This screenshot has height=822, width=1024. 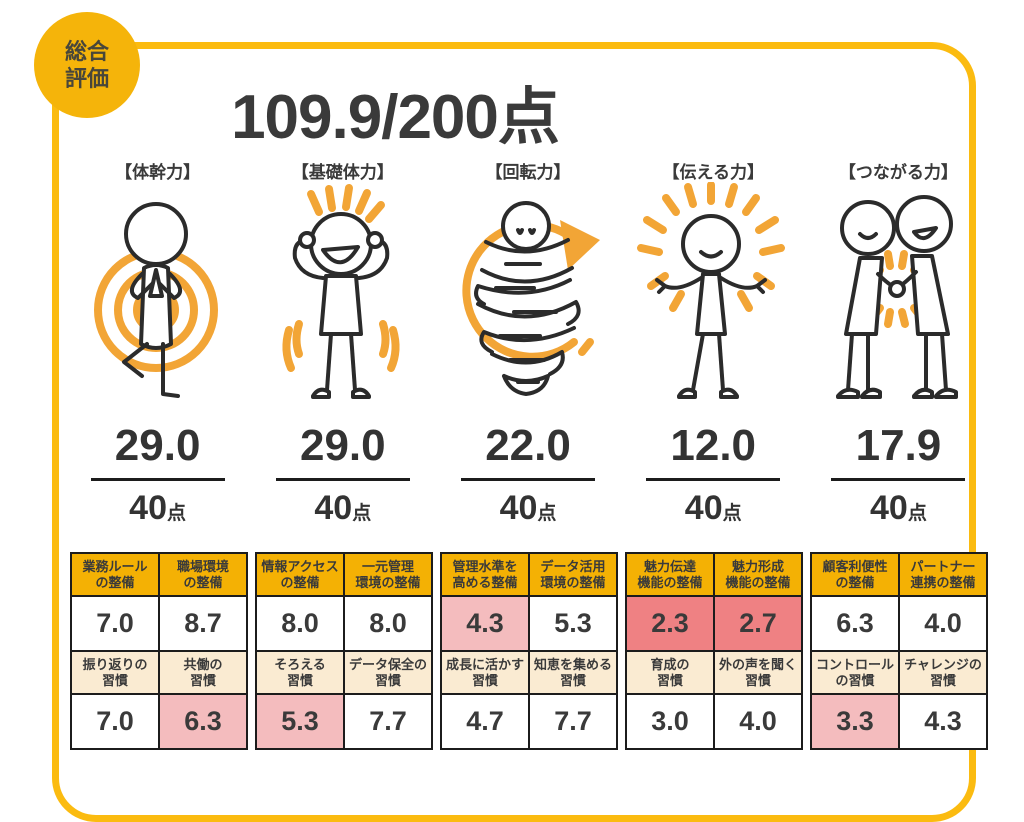 I want to click on seibi-header: パートナー 連携の整備, so click(x=943, y=574).